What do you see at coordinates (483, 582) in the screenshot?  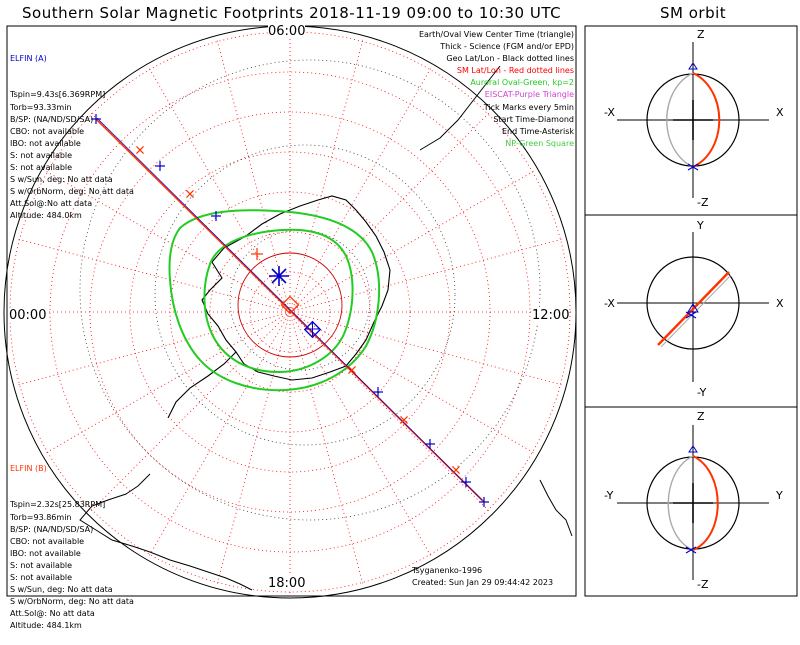 I see `created-label: Created: Sun Jan 29 09:44:42 2023` at bounding box center [483, 582].